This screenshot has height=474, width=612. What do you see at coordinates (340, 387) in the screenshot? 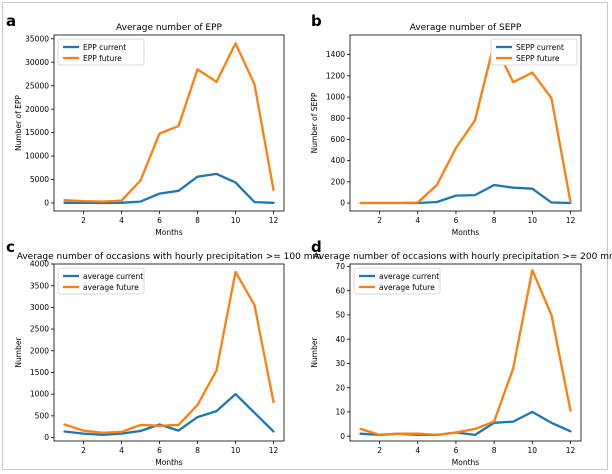
I see `panel-d-y-tick-label: 20` at bounding box center [340, 387].